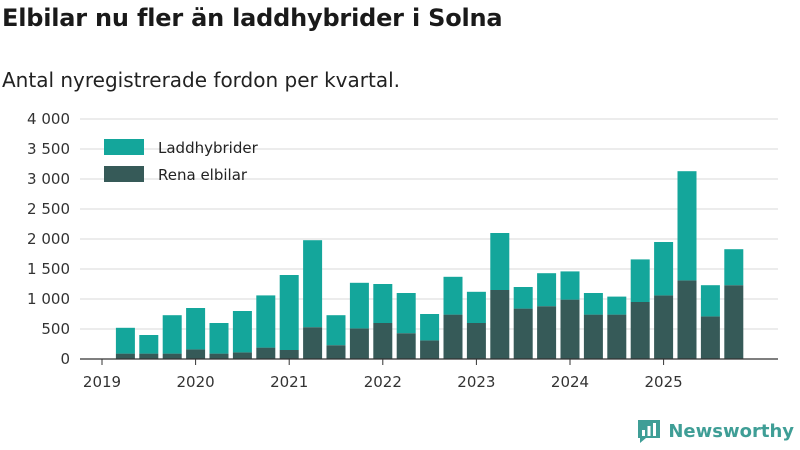  I want to click on y-axis-tick-labels: 0 500 1 000 1 500 2 000 2 500 3 000 3 500 4 000, so click(48, 239).